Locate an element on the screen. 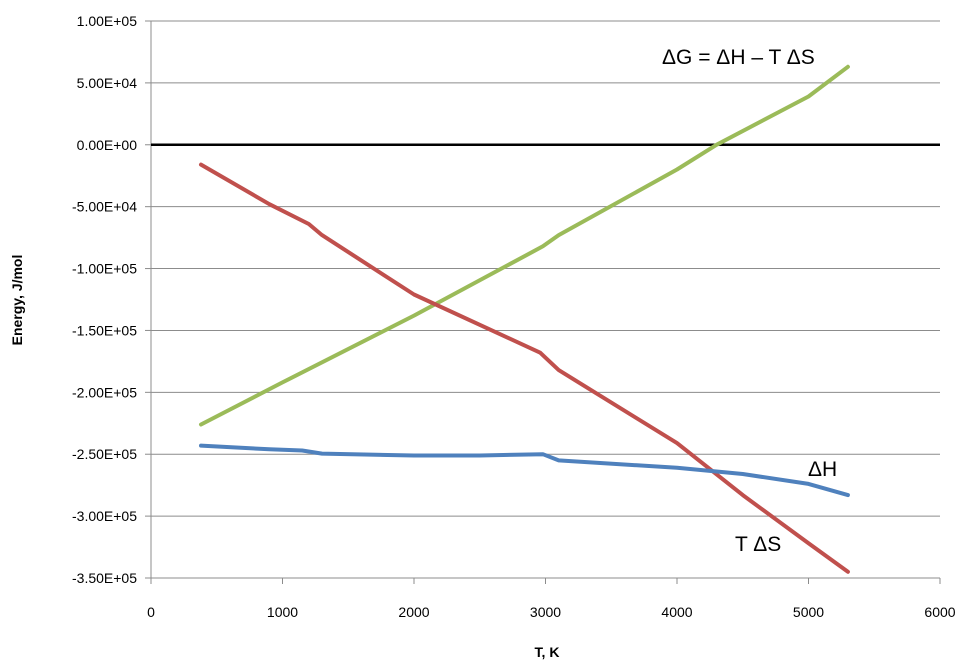 This screenshot has width=965, height=663. y-tick-label: -1.50E+05 is located at coordinates (104, 330).